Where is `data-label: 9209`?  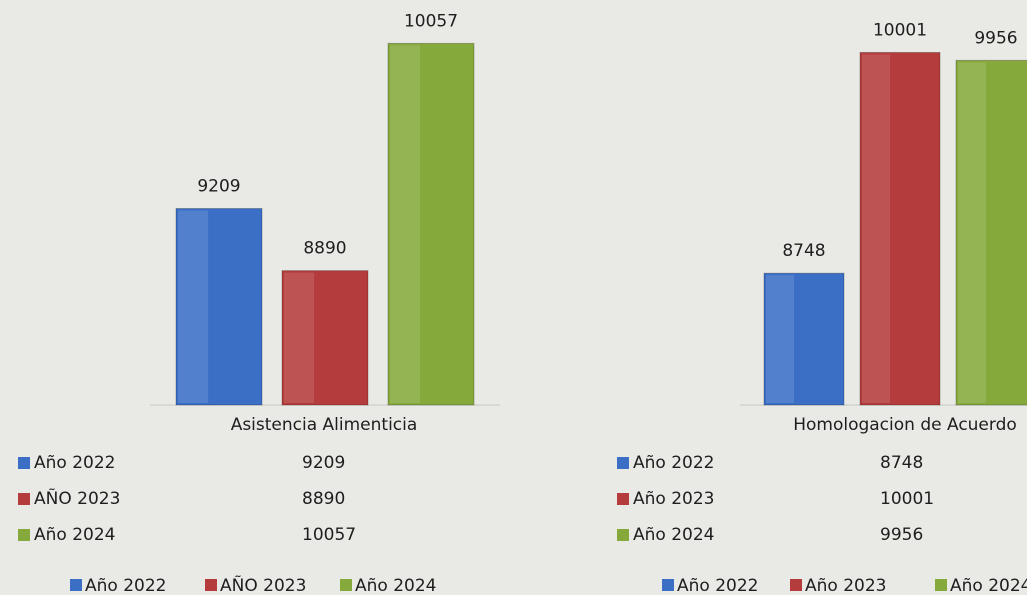 data-label: 9209 is located at coordinates (218, 187).